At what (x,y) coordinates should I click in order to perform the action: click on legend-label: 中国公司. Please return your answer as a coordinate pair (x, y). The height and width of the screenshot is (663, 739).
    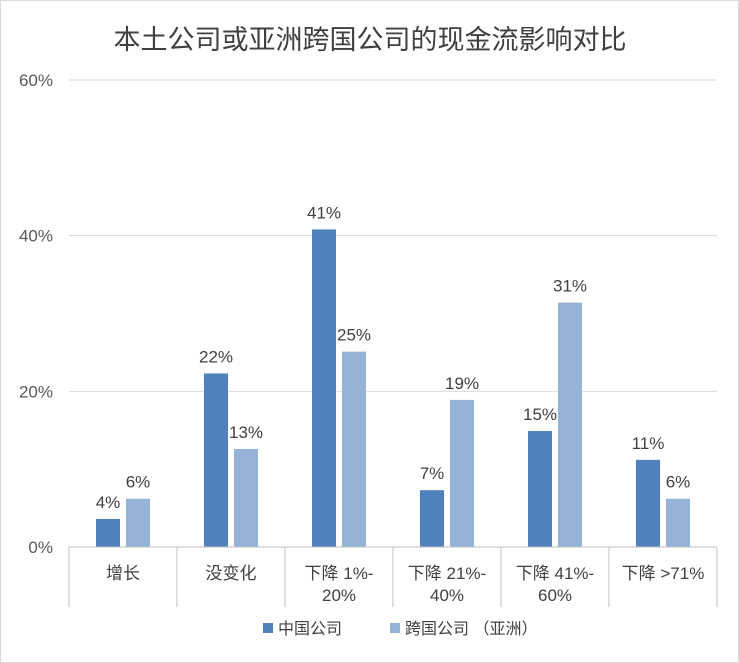
    Looking at the image, I should click on (310, 629).